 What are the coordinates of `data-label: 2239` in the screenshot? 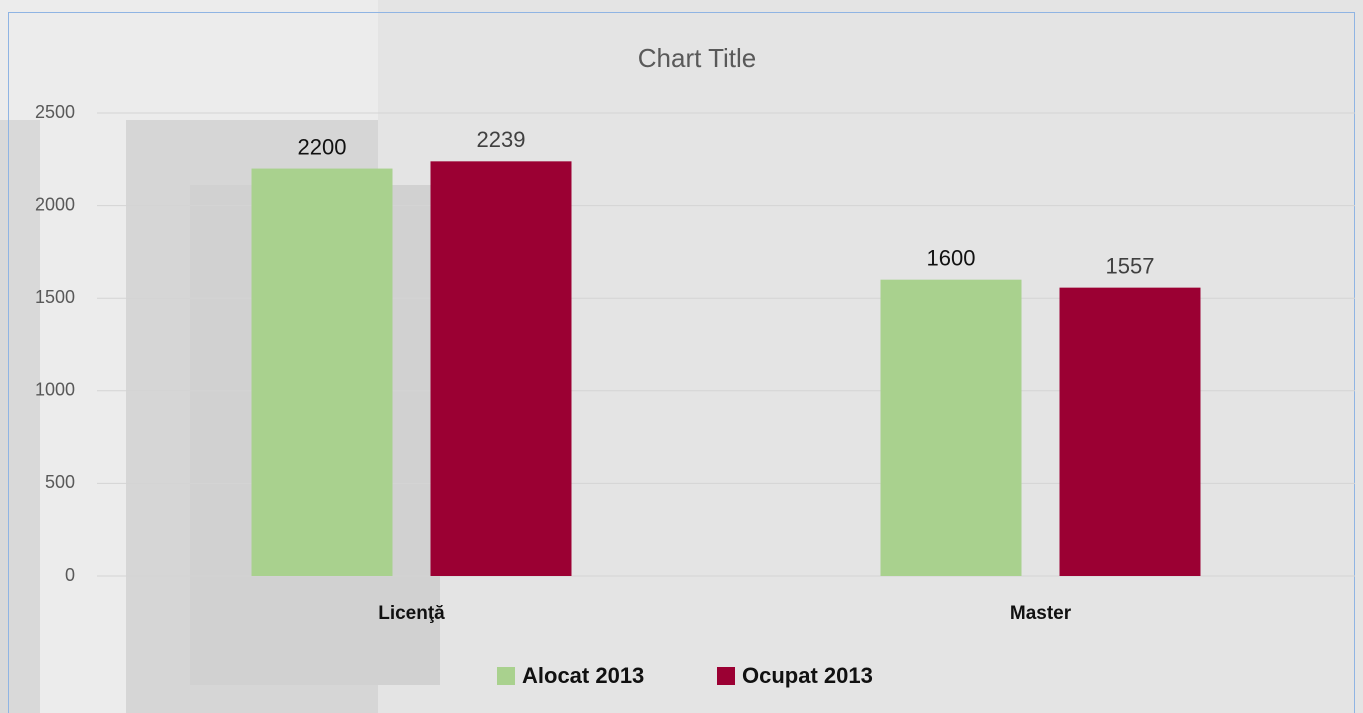 It's located at (501, 139).